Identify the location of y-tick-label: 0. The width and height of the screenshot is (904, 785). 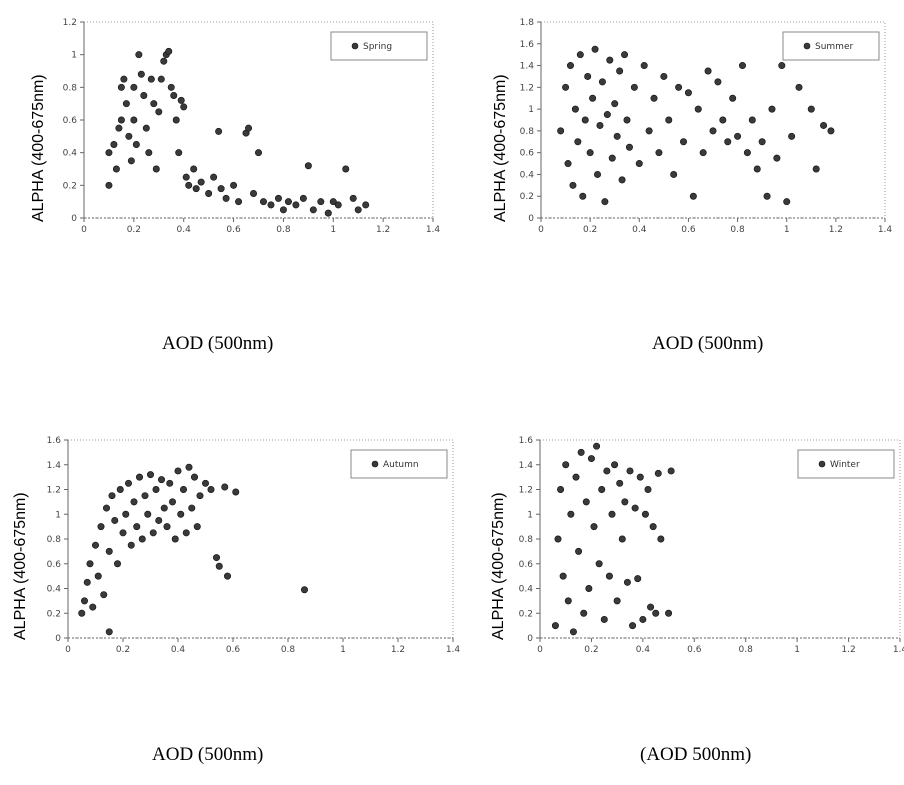
(58, 639).